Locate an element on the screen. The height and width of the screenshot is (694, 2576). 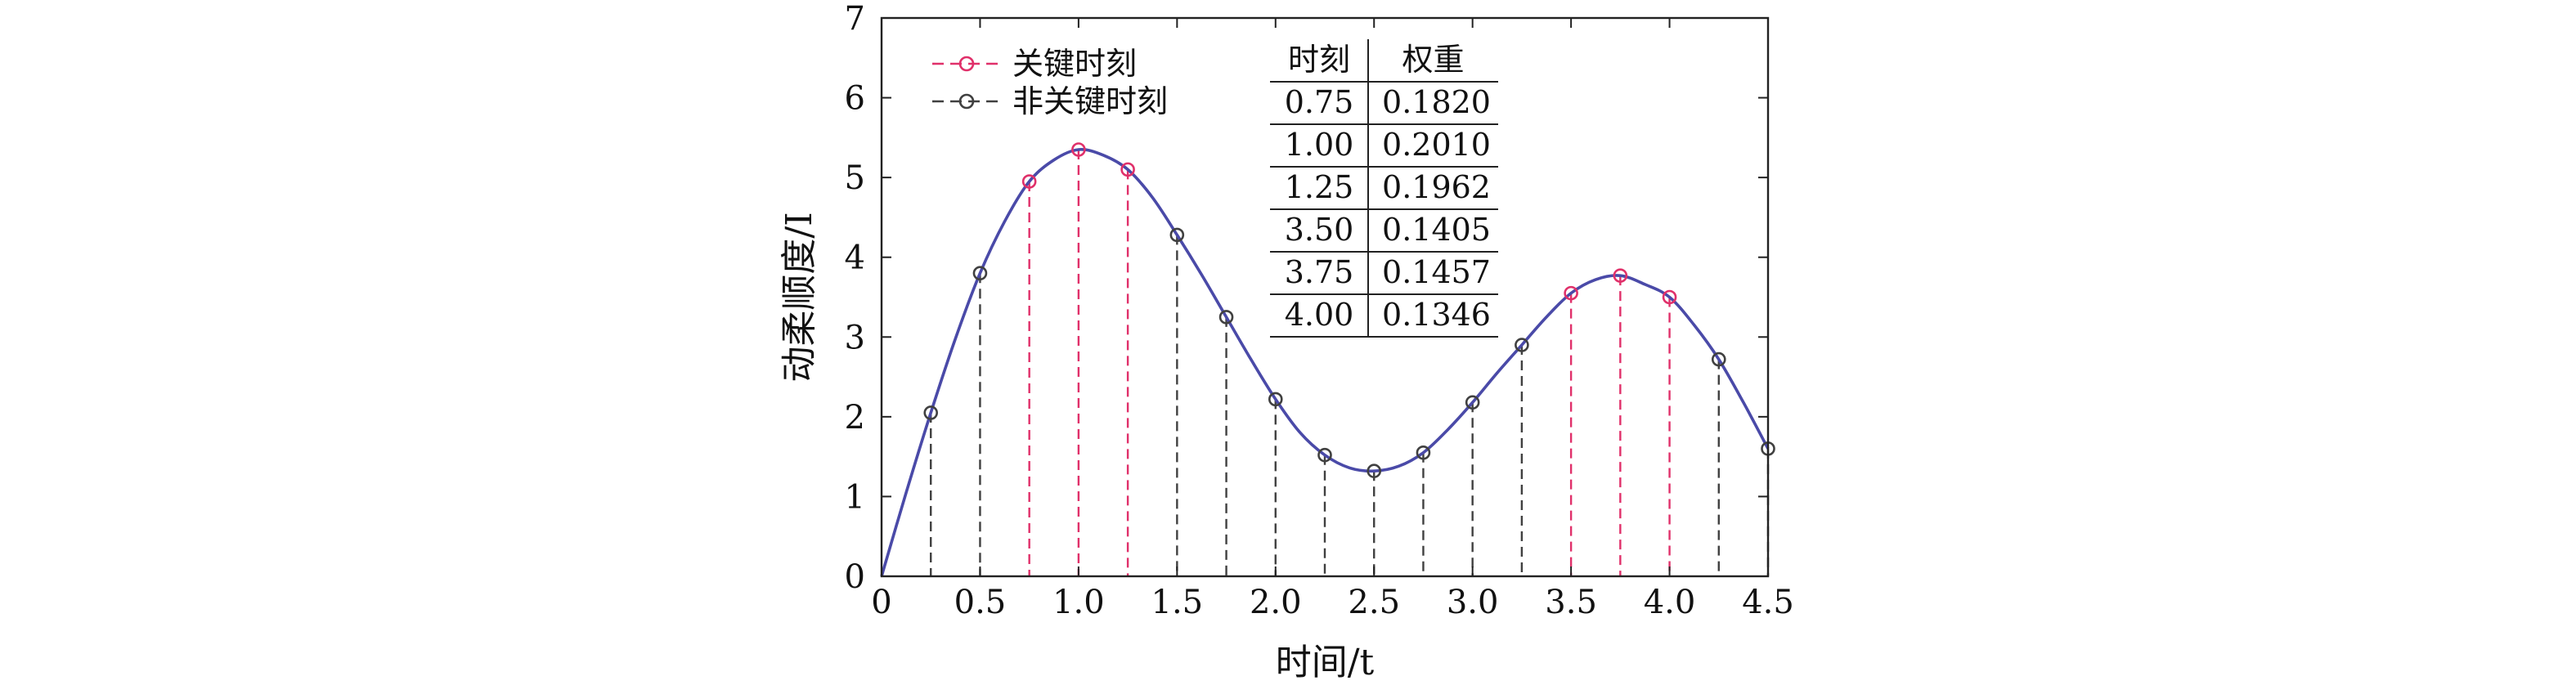
y-tick-label: 7 is located at coordinates (855, 19).